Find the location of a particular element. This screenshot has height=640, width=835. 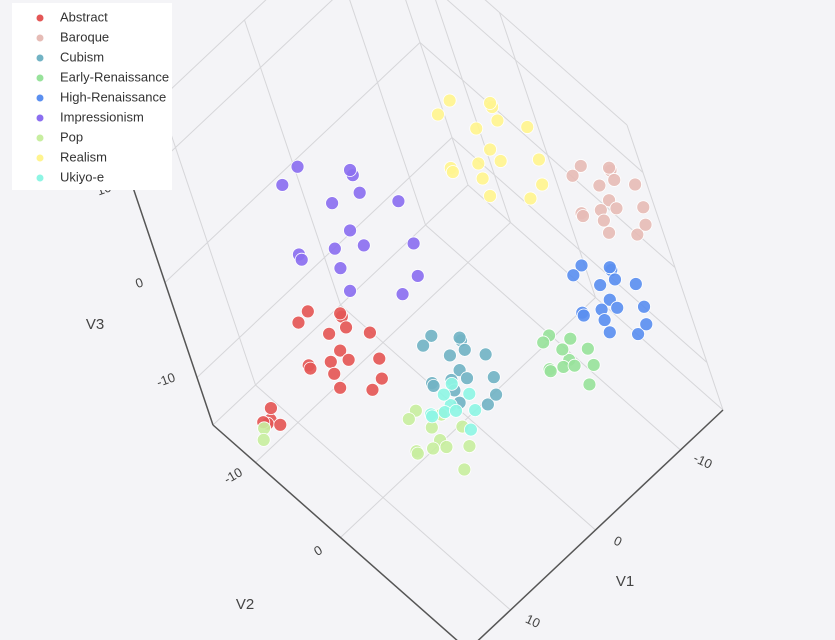

legend-label: Abstract is located at coordinates (84, 16).